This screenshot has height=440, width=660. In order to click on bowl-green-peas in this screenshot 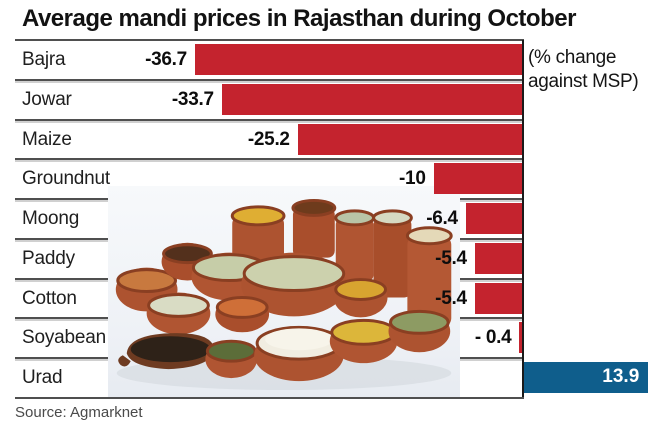, I will do `click(419, 331)`.